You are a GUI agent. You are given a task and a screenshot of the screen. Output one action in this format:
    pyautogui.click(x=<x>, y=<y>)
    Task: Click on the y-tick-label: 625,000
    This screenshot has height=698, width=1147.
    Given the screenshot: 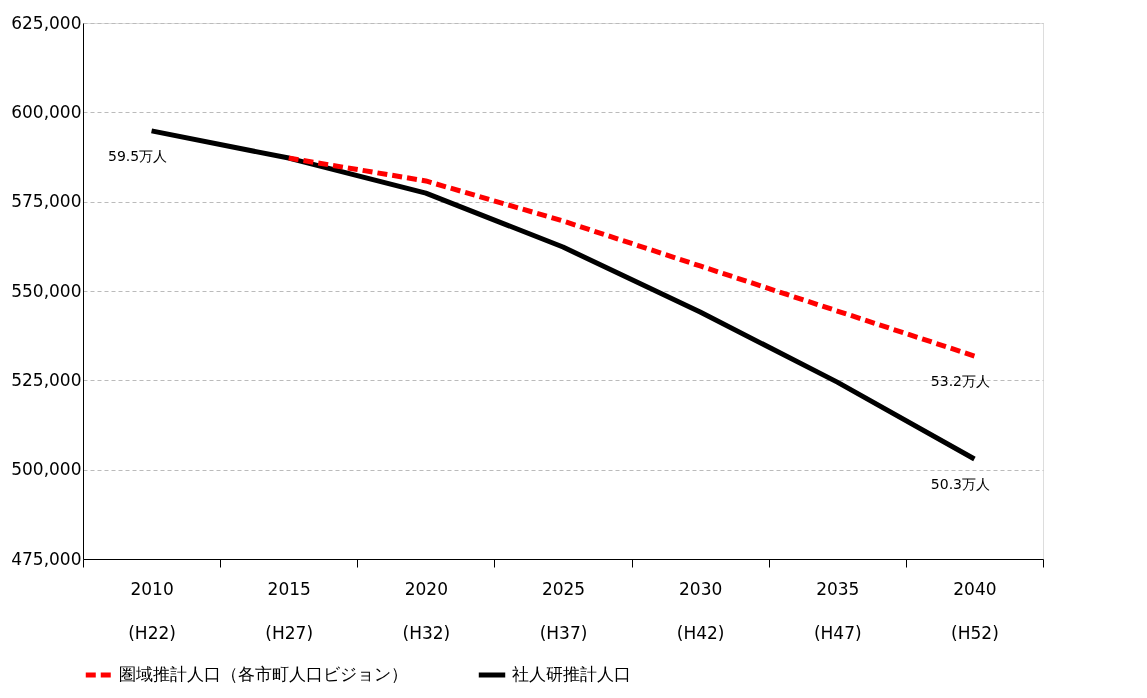 What is the action you would take?
    pyautogui.click(x=46, y=22)
    